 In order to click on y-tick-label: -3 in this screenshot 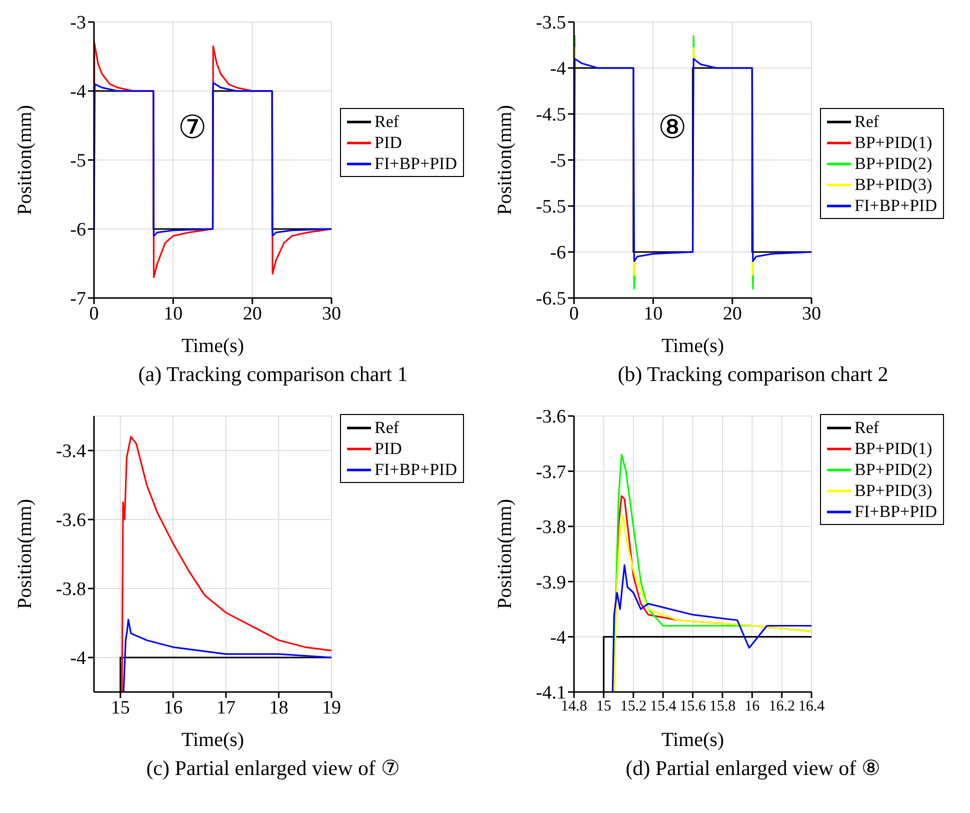, I will do `click(78, 23)`.